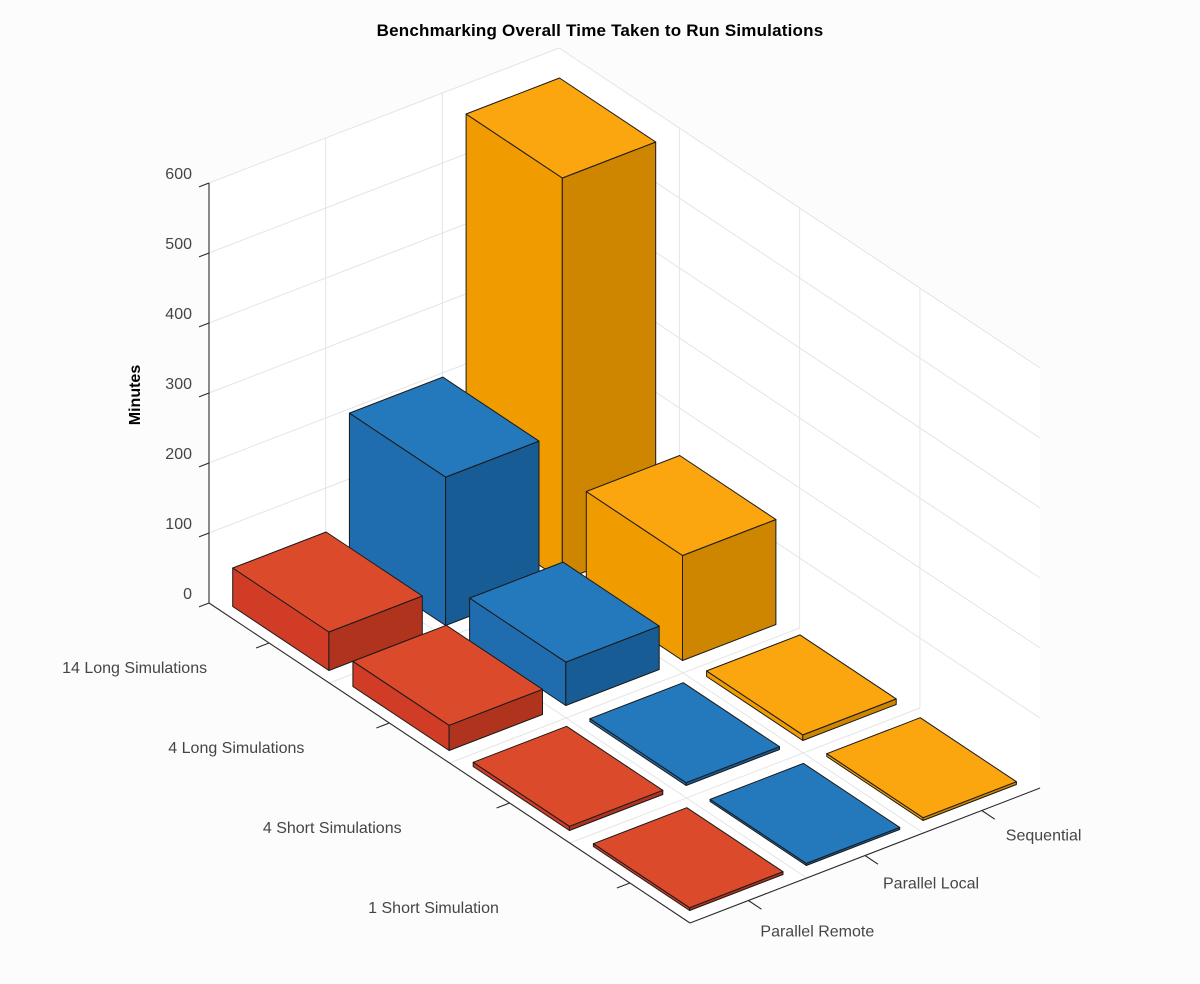  I want to click on y-tick-label: 0, so click(187, 594).